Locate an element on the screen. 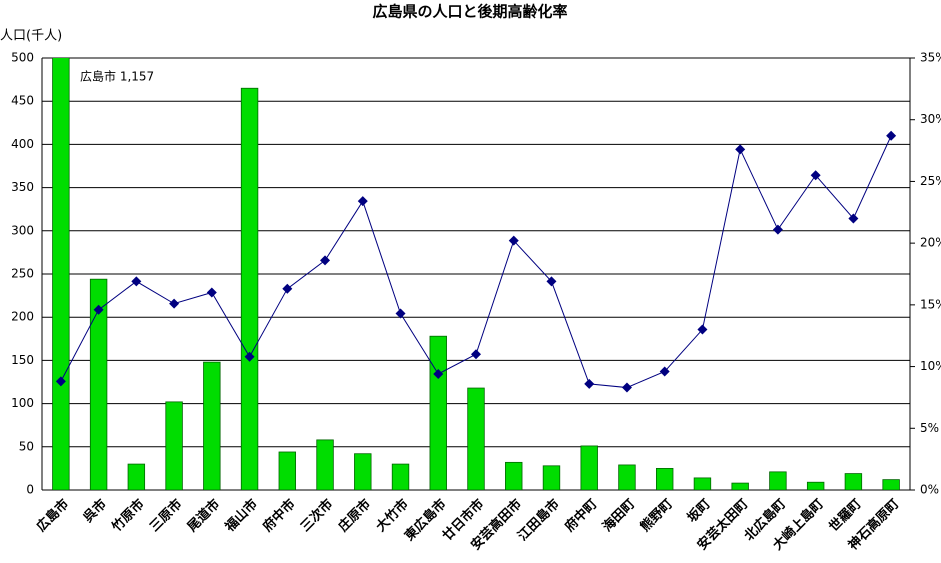  y2-tick-label: 35% is located at coordinates (930, 58).